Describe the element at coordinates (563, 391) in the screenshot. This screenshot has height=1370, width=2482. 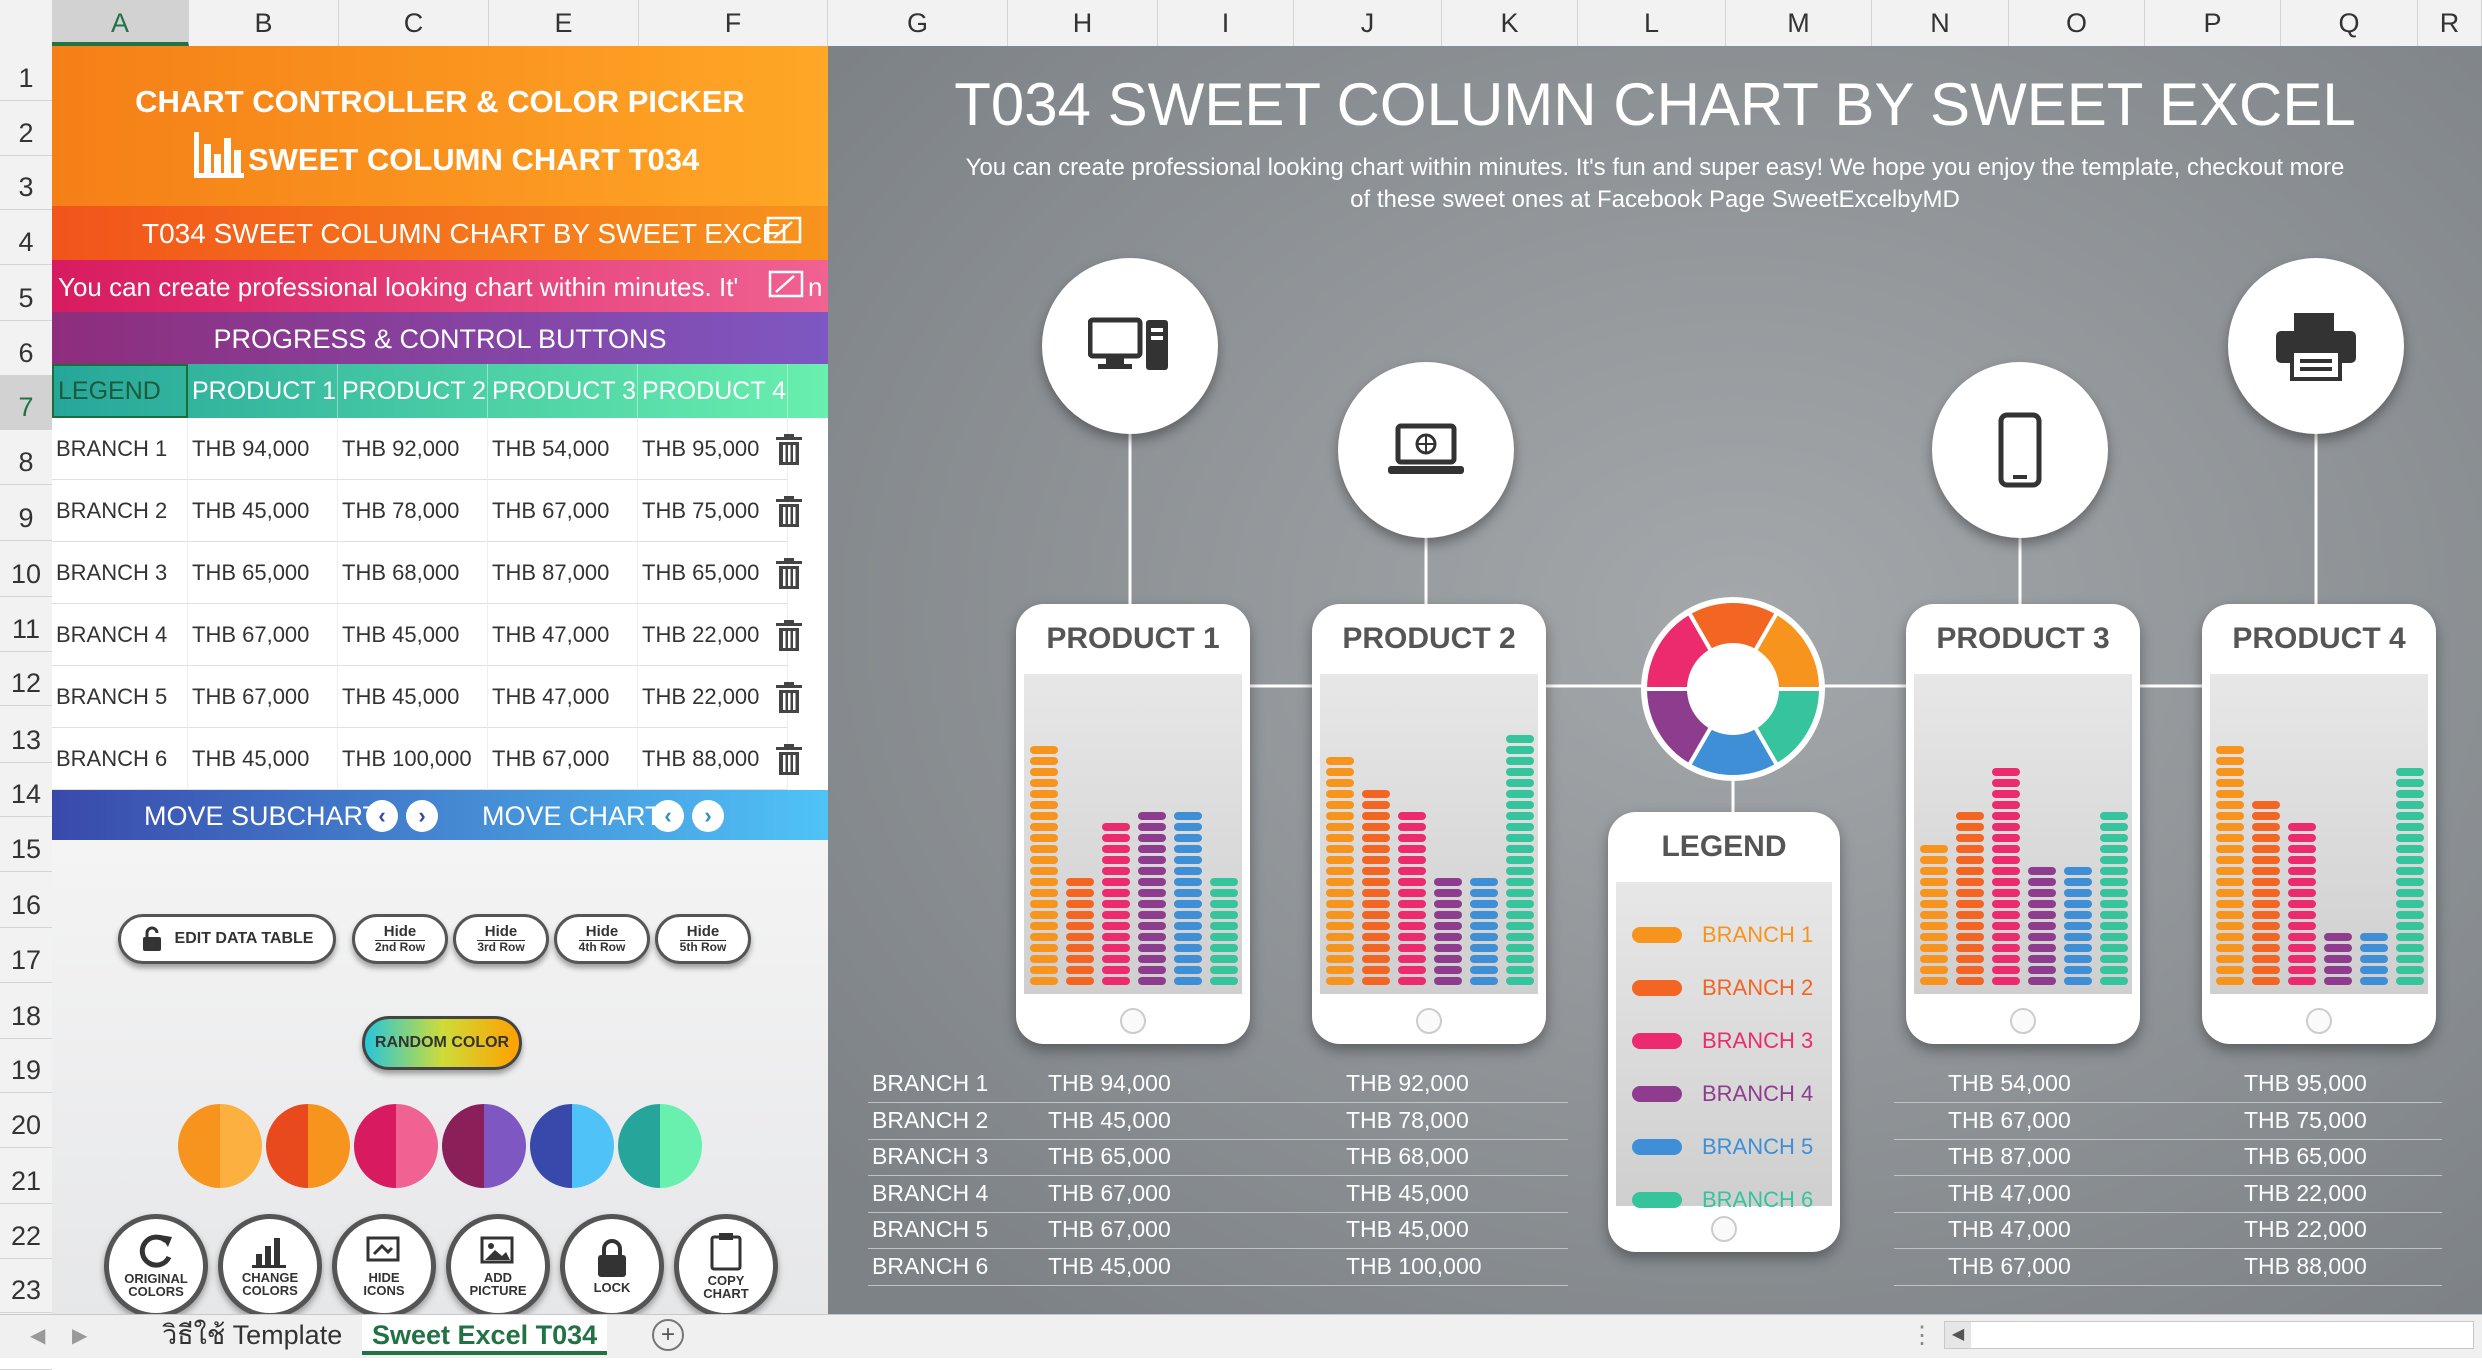
I see `header-cell-product-3: PRODUCT 3` at that location.